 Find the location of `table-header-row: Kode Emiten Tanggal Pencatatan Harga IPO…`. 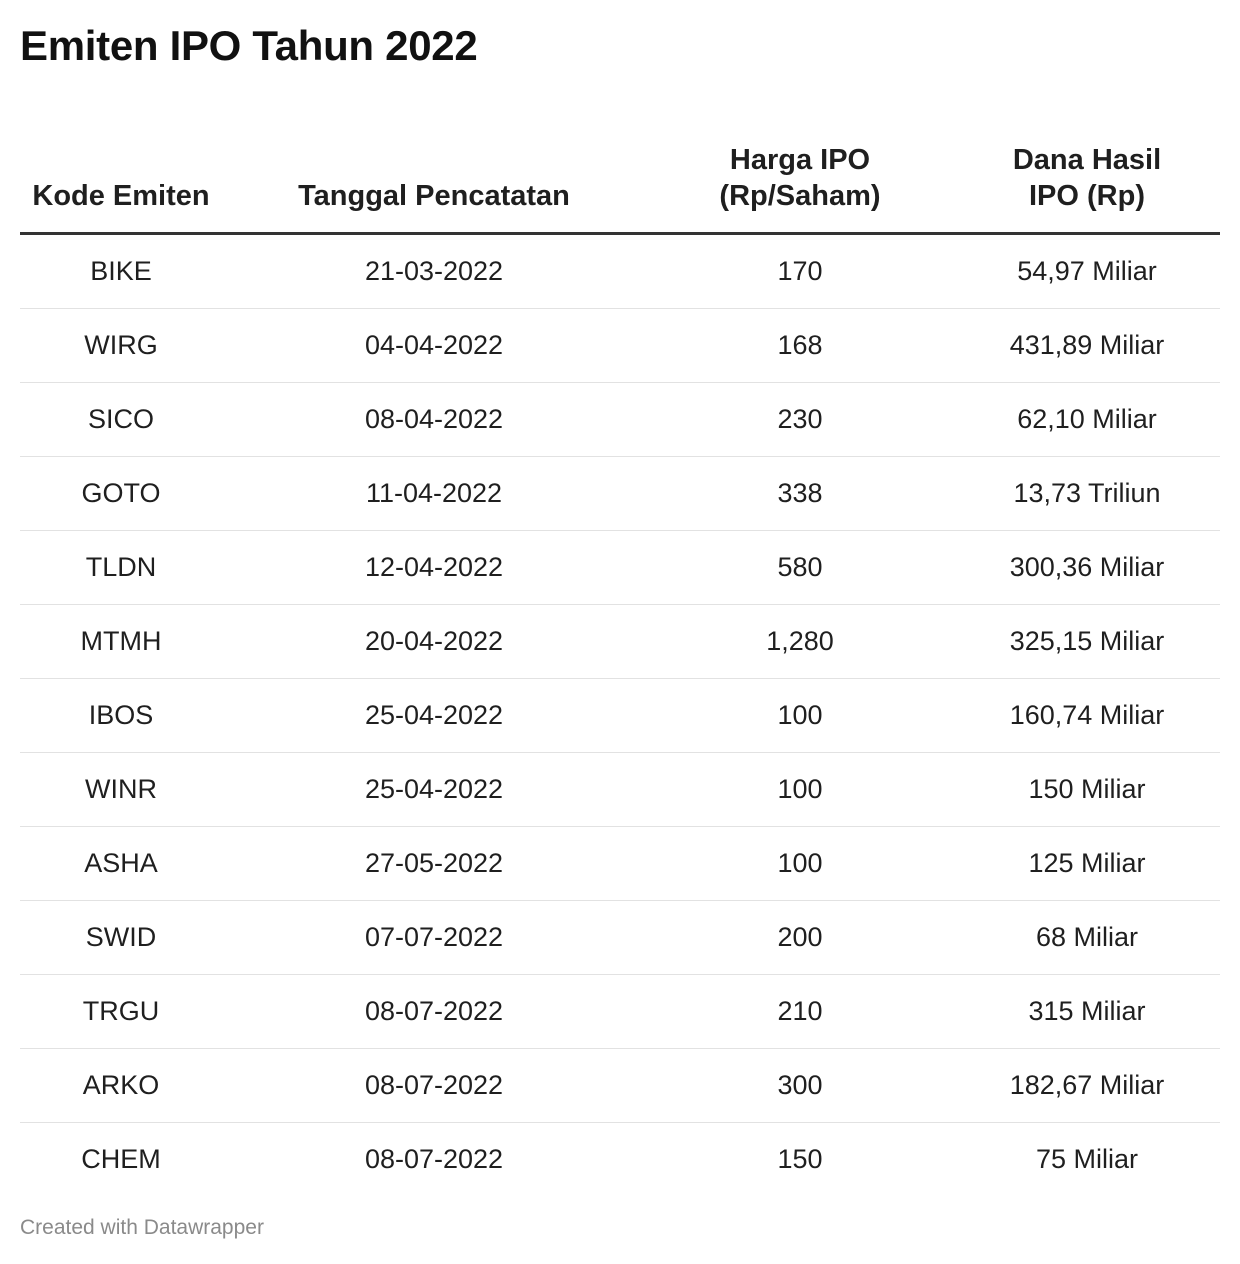

table-header-row: Kode Emiten Tanggal Pencatatan Harga IPO… is located at coordinates (620, 177).